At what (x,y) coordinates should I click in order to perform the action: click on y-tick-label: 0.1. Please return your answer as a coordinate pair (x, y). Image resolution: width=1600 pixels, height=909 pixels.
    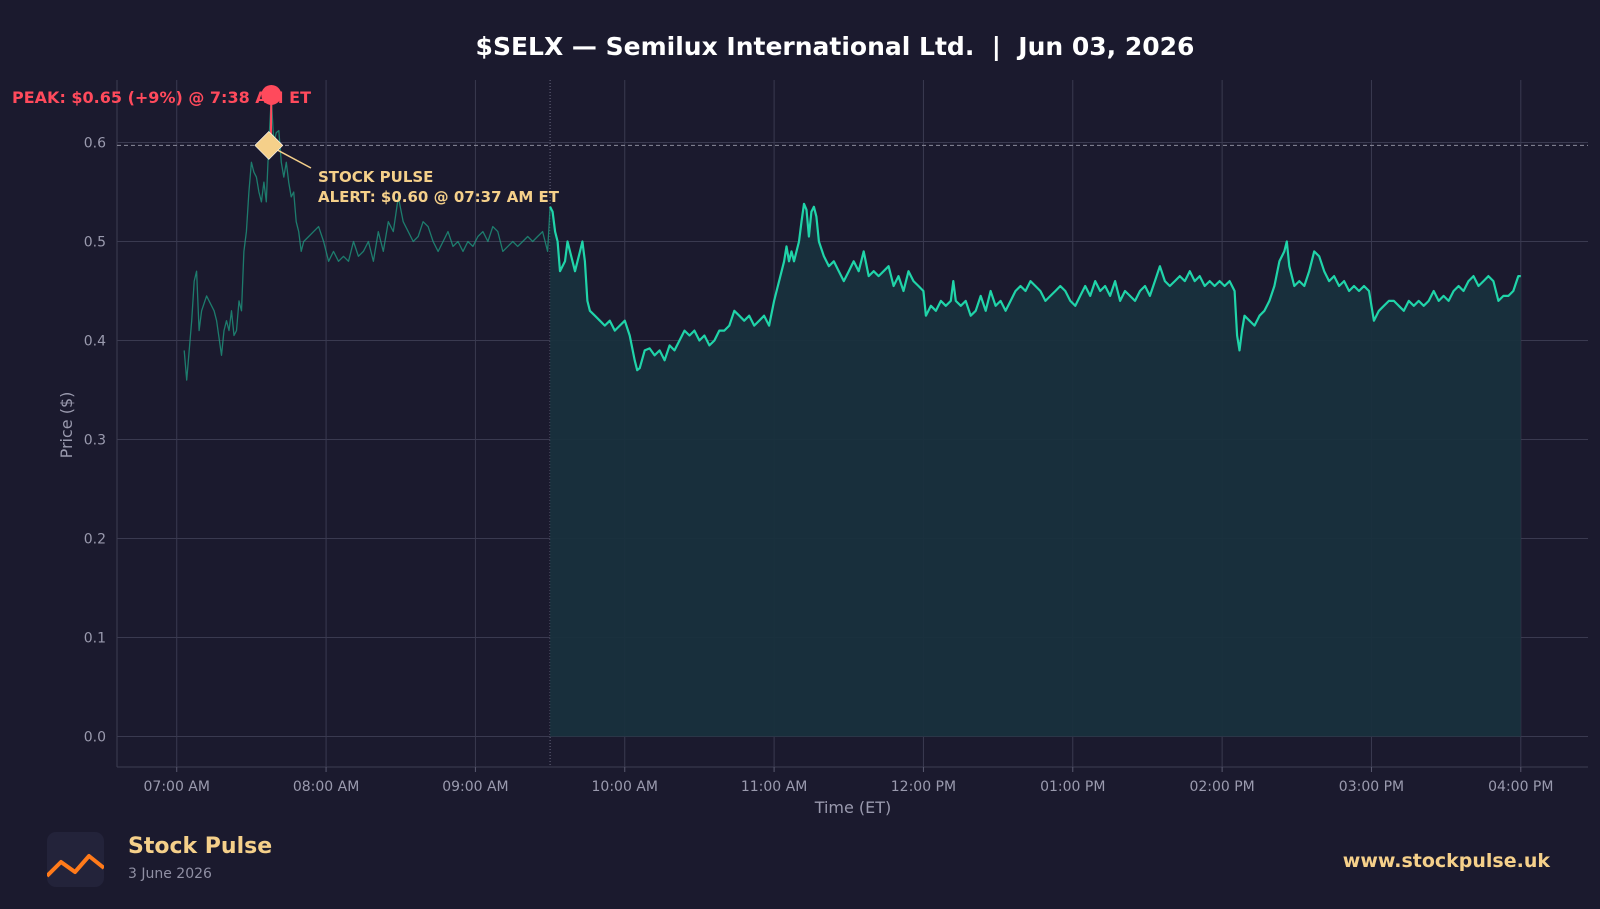
    Looking at the image, I should click on (95, 638).